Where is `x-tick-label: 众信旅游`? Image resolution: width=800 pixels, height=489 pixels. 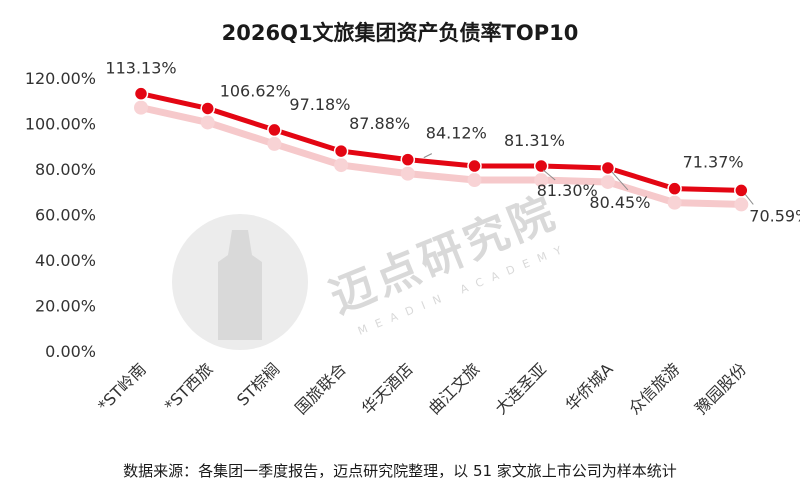 x-tick-label: 众信旅游 is located at coordinates (654, 388).